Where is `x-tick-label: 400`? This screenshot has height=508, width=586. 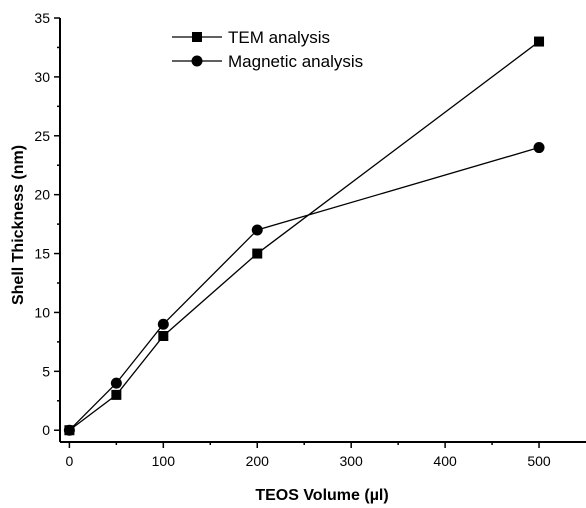 x-tick-label: 400 is located at coordinates (445, 461).